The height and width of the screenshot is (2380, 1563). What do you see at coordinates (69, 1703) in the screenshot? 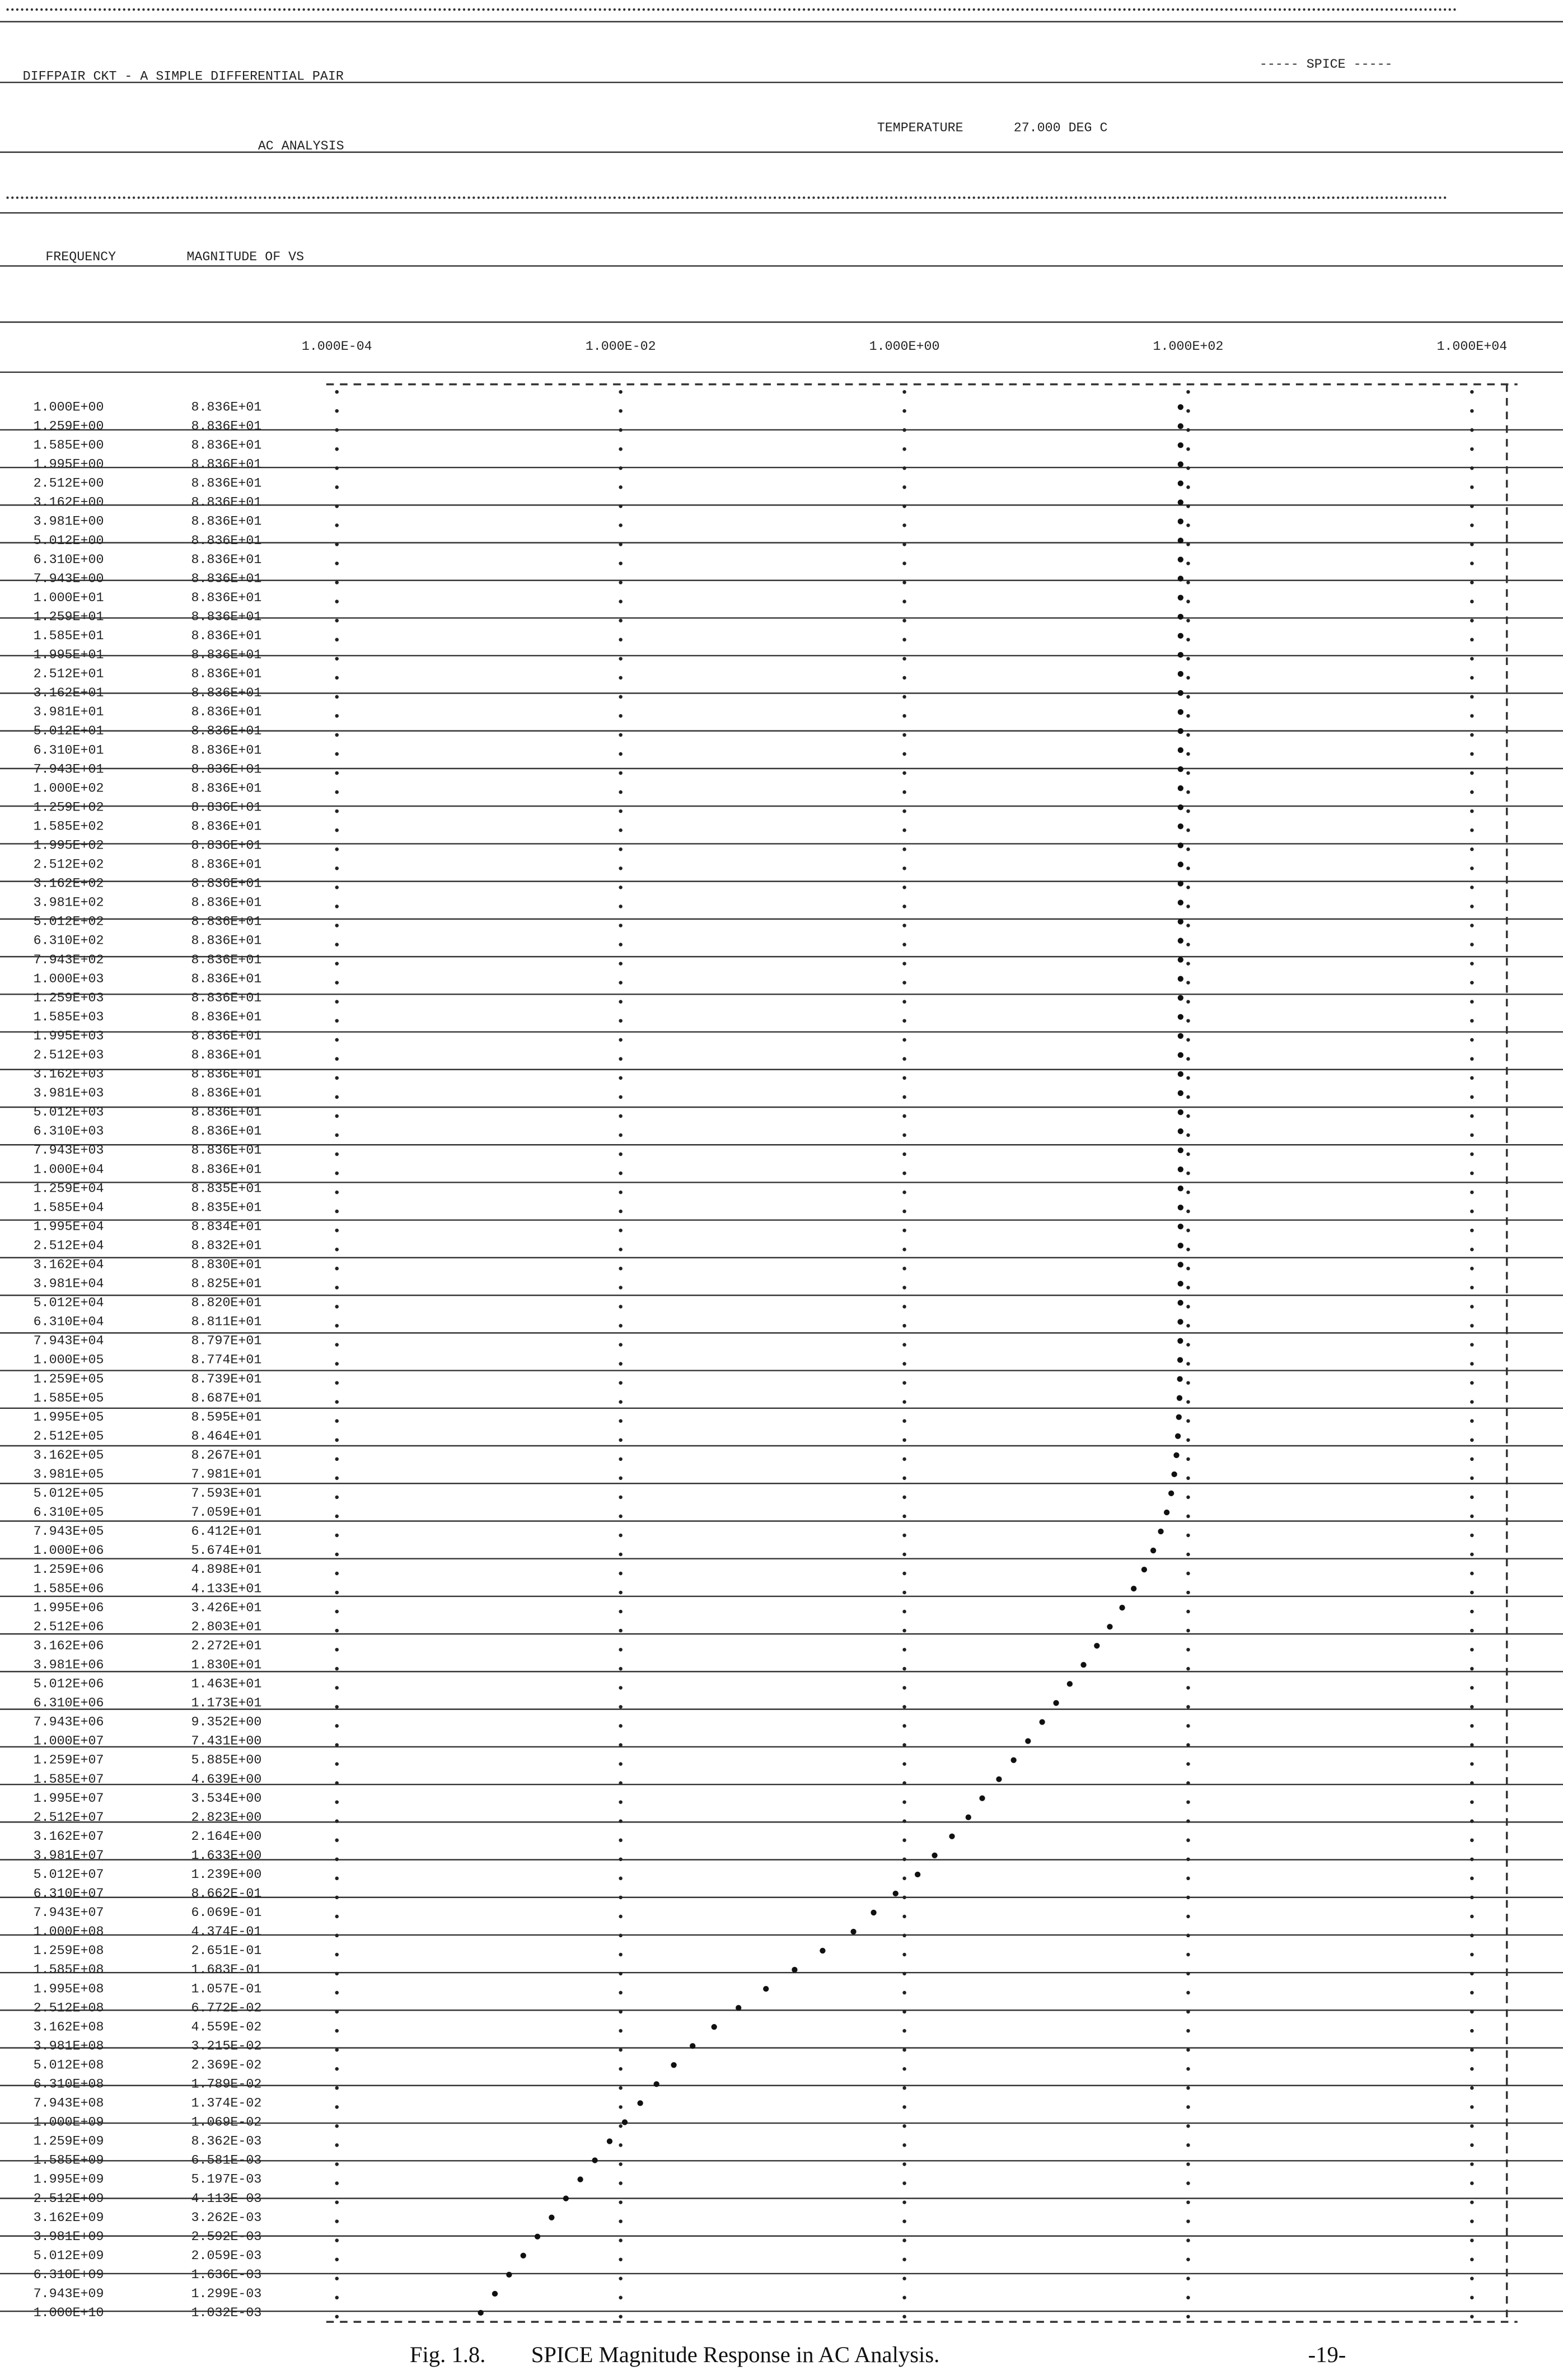
I see `frequency: 6.310E+06` at bounding box center [69, 1703].